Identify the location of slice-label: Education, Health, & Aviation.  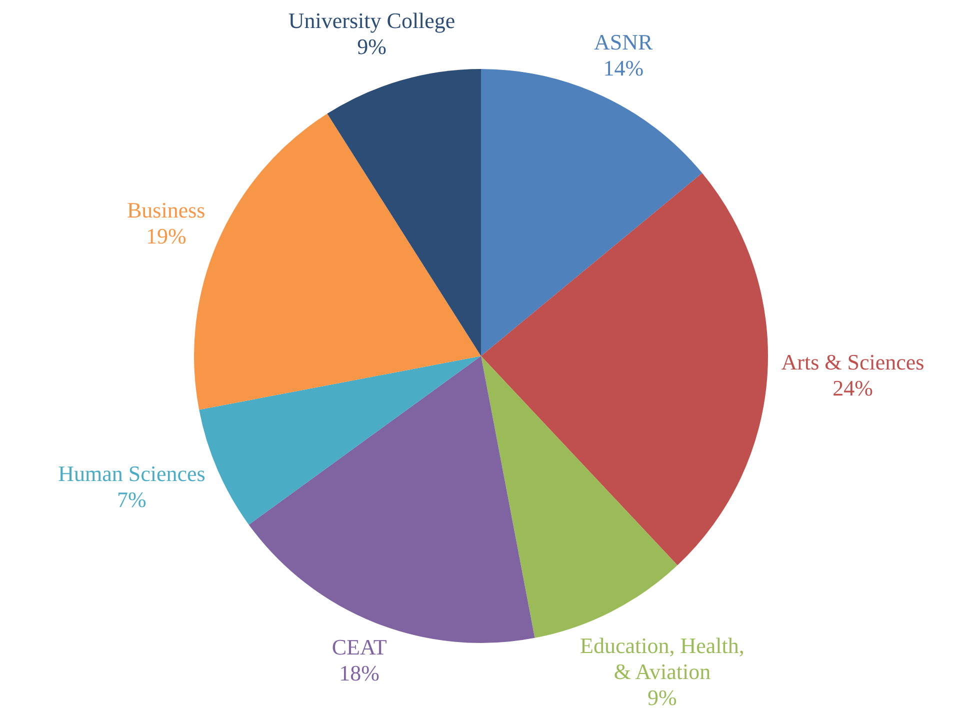
(662, 658).